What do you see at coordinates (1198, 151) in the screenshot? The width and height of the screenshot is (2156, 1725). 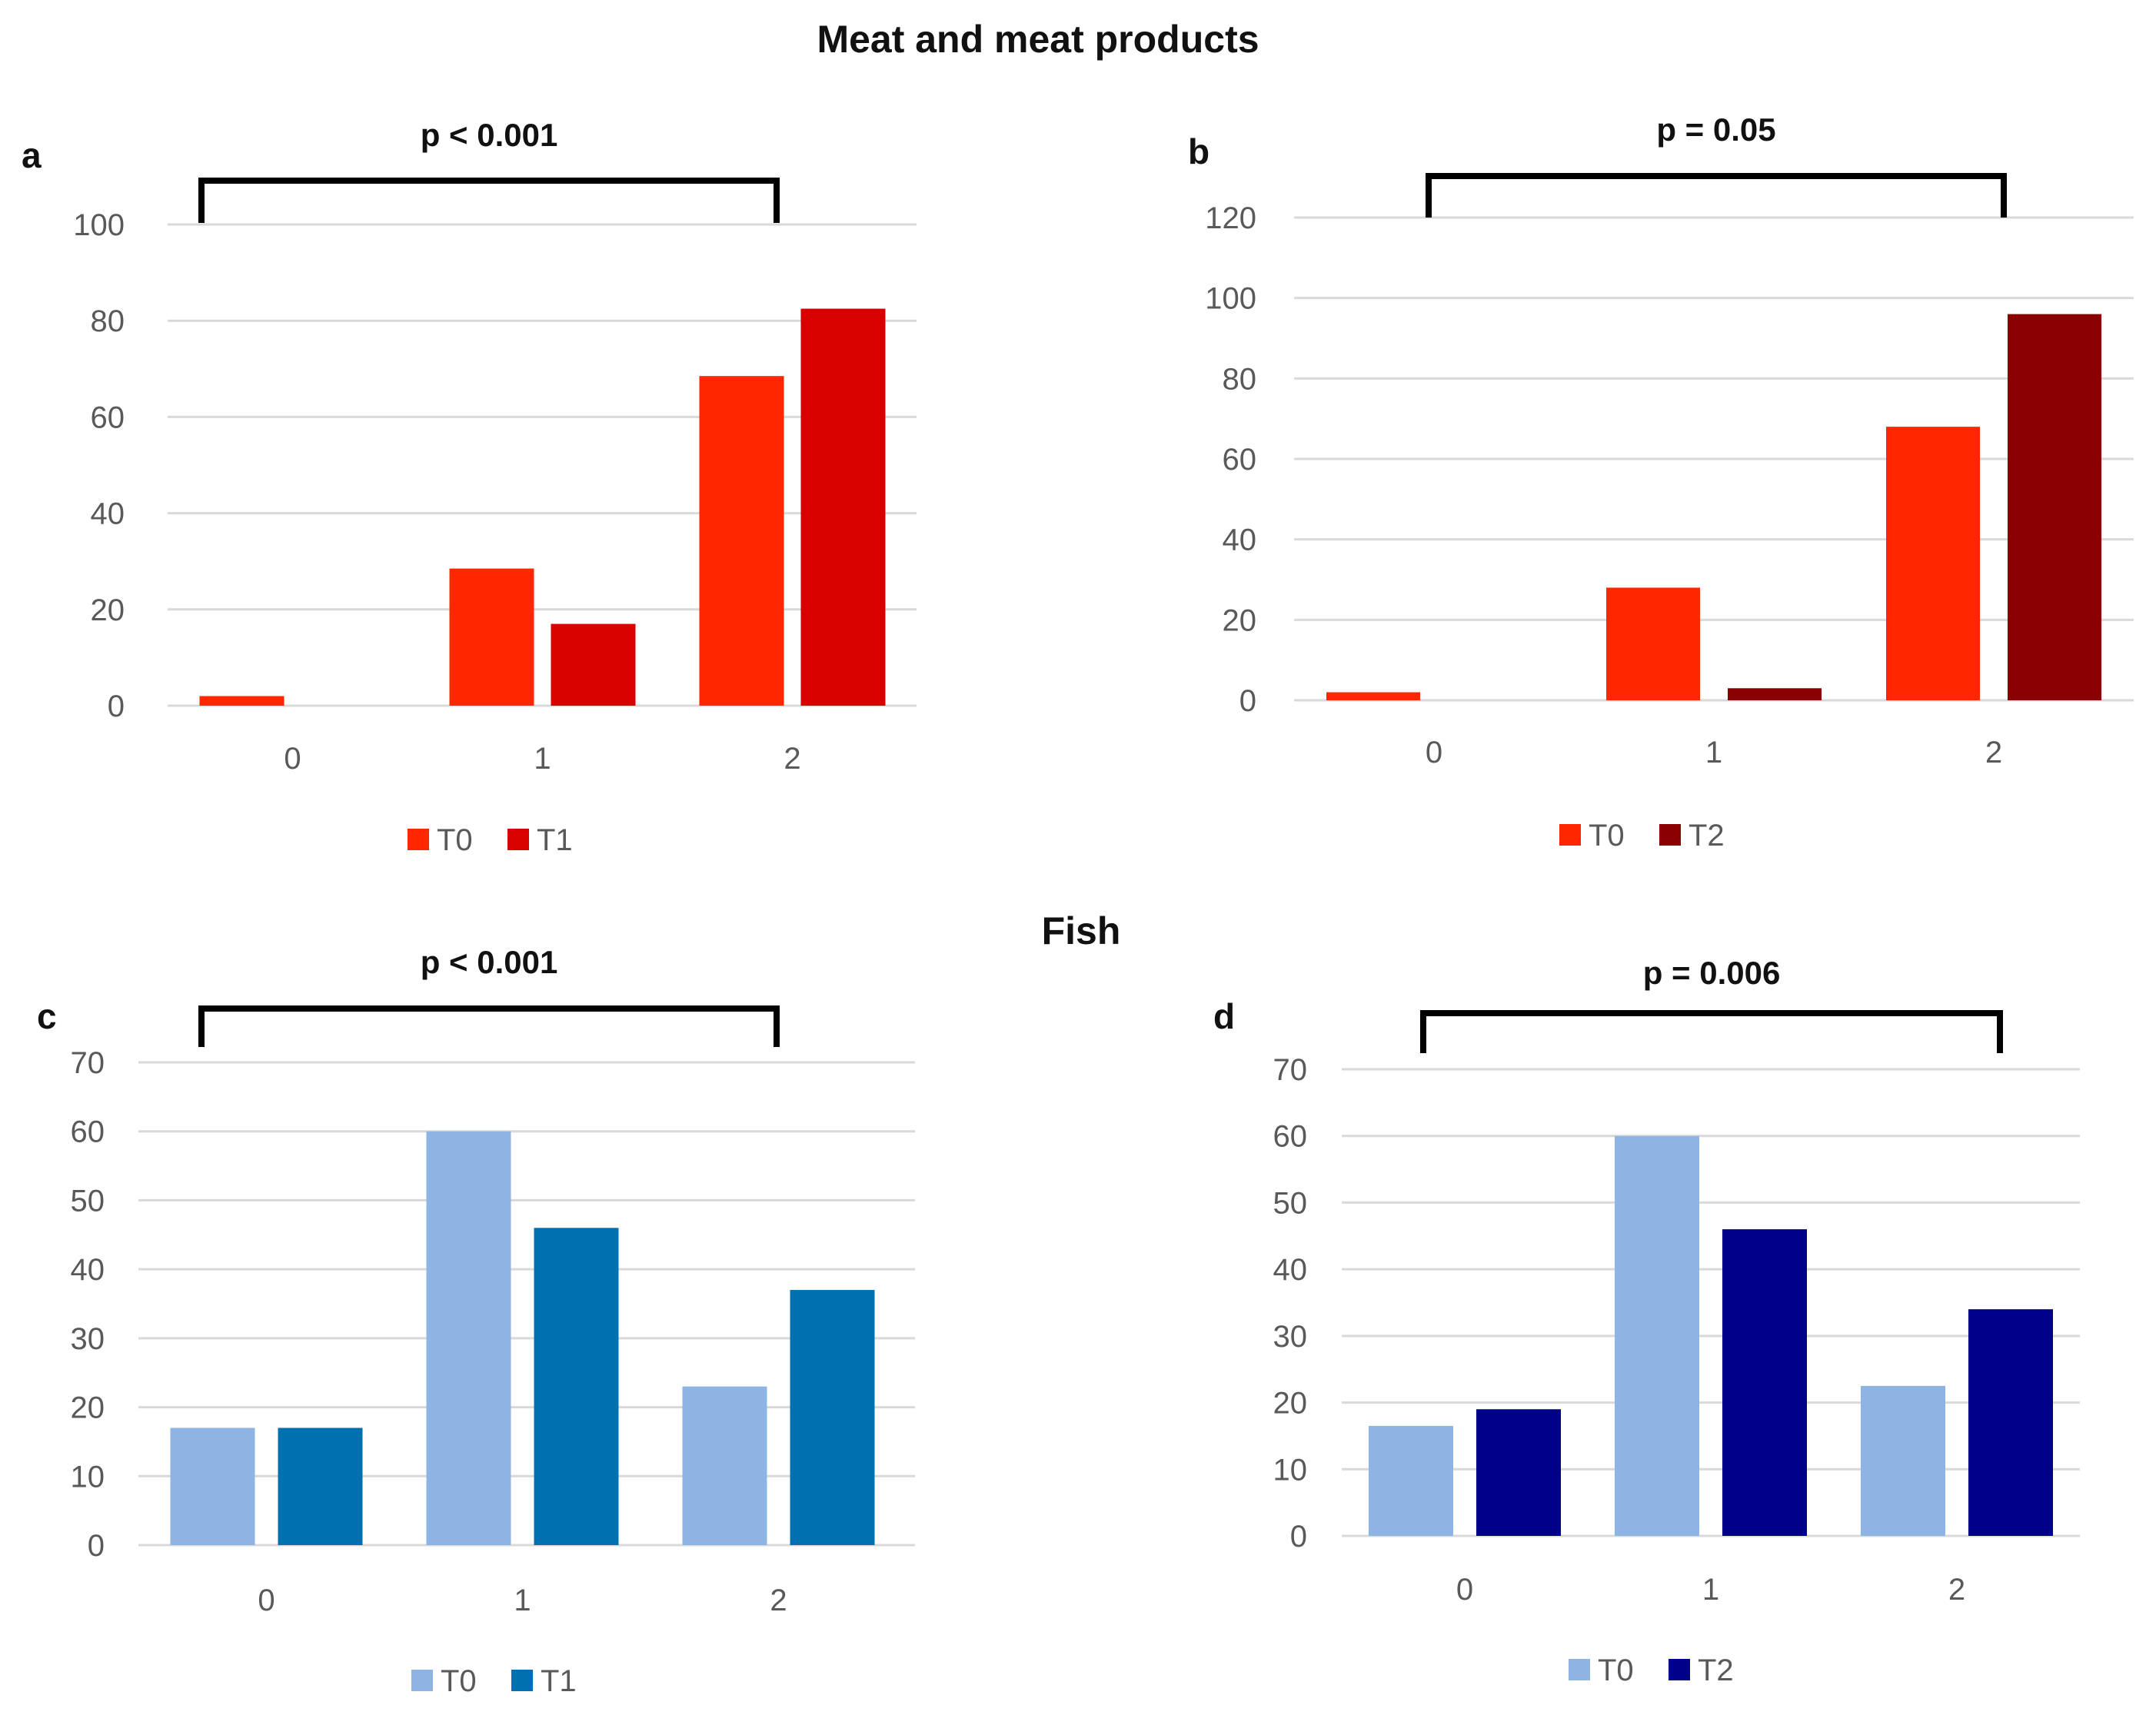 I see `panel-letter: b` at bounding box center [1198, 151].